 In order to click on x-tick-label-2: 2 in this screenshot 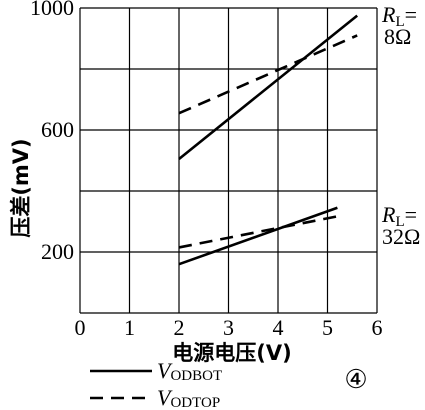, I will do `click(179, 327)`.